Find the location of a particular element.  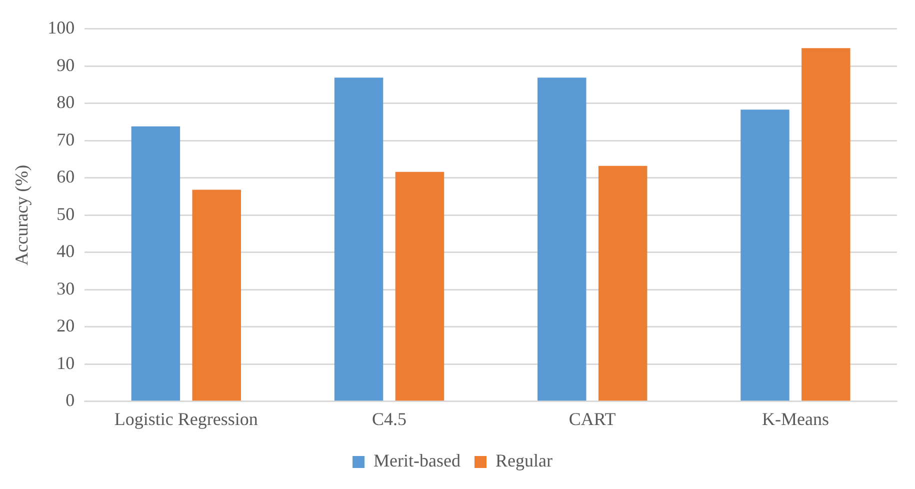

y-tick-label: 50 is located at coordinates (65, 214).